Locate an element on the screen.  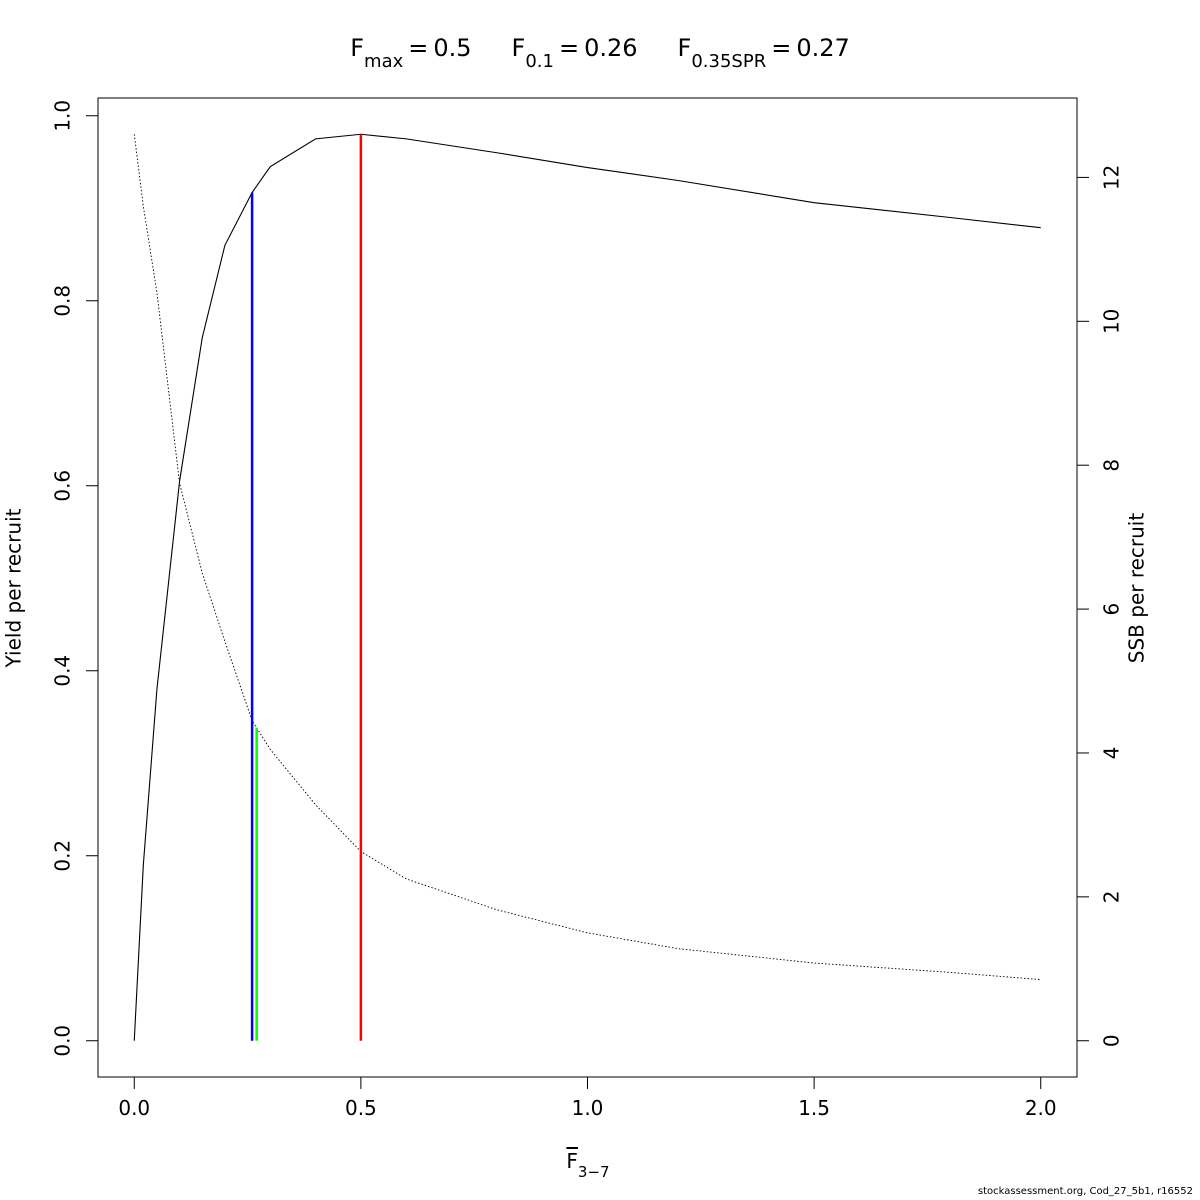
title-subscript: 0.35SPR is located at coordinates (728, 61).